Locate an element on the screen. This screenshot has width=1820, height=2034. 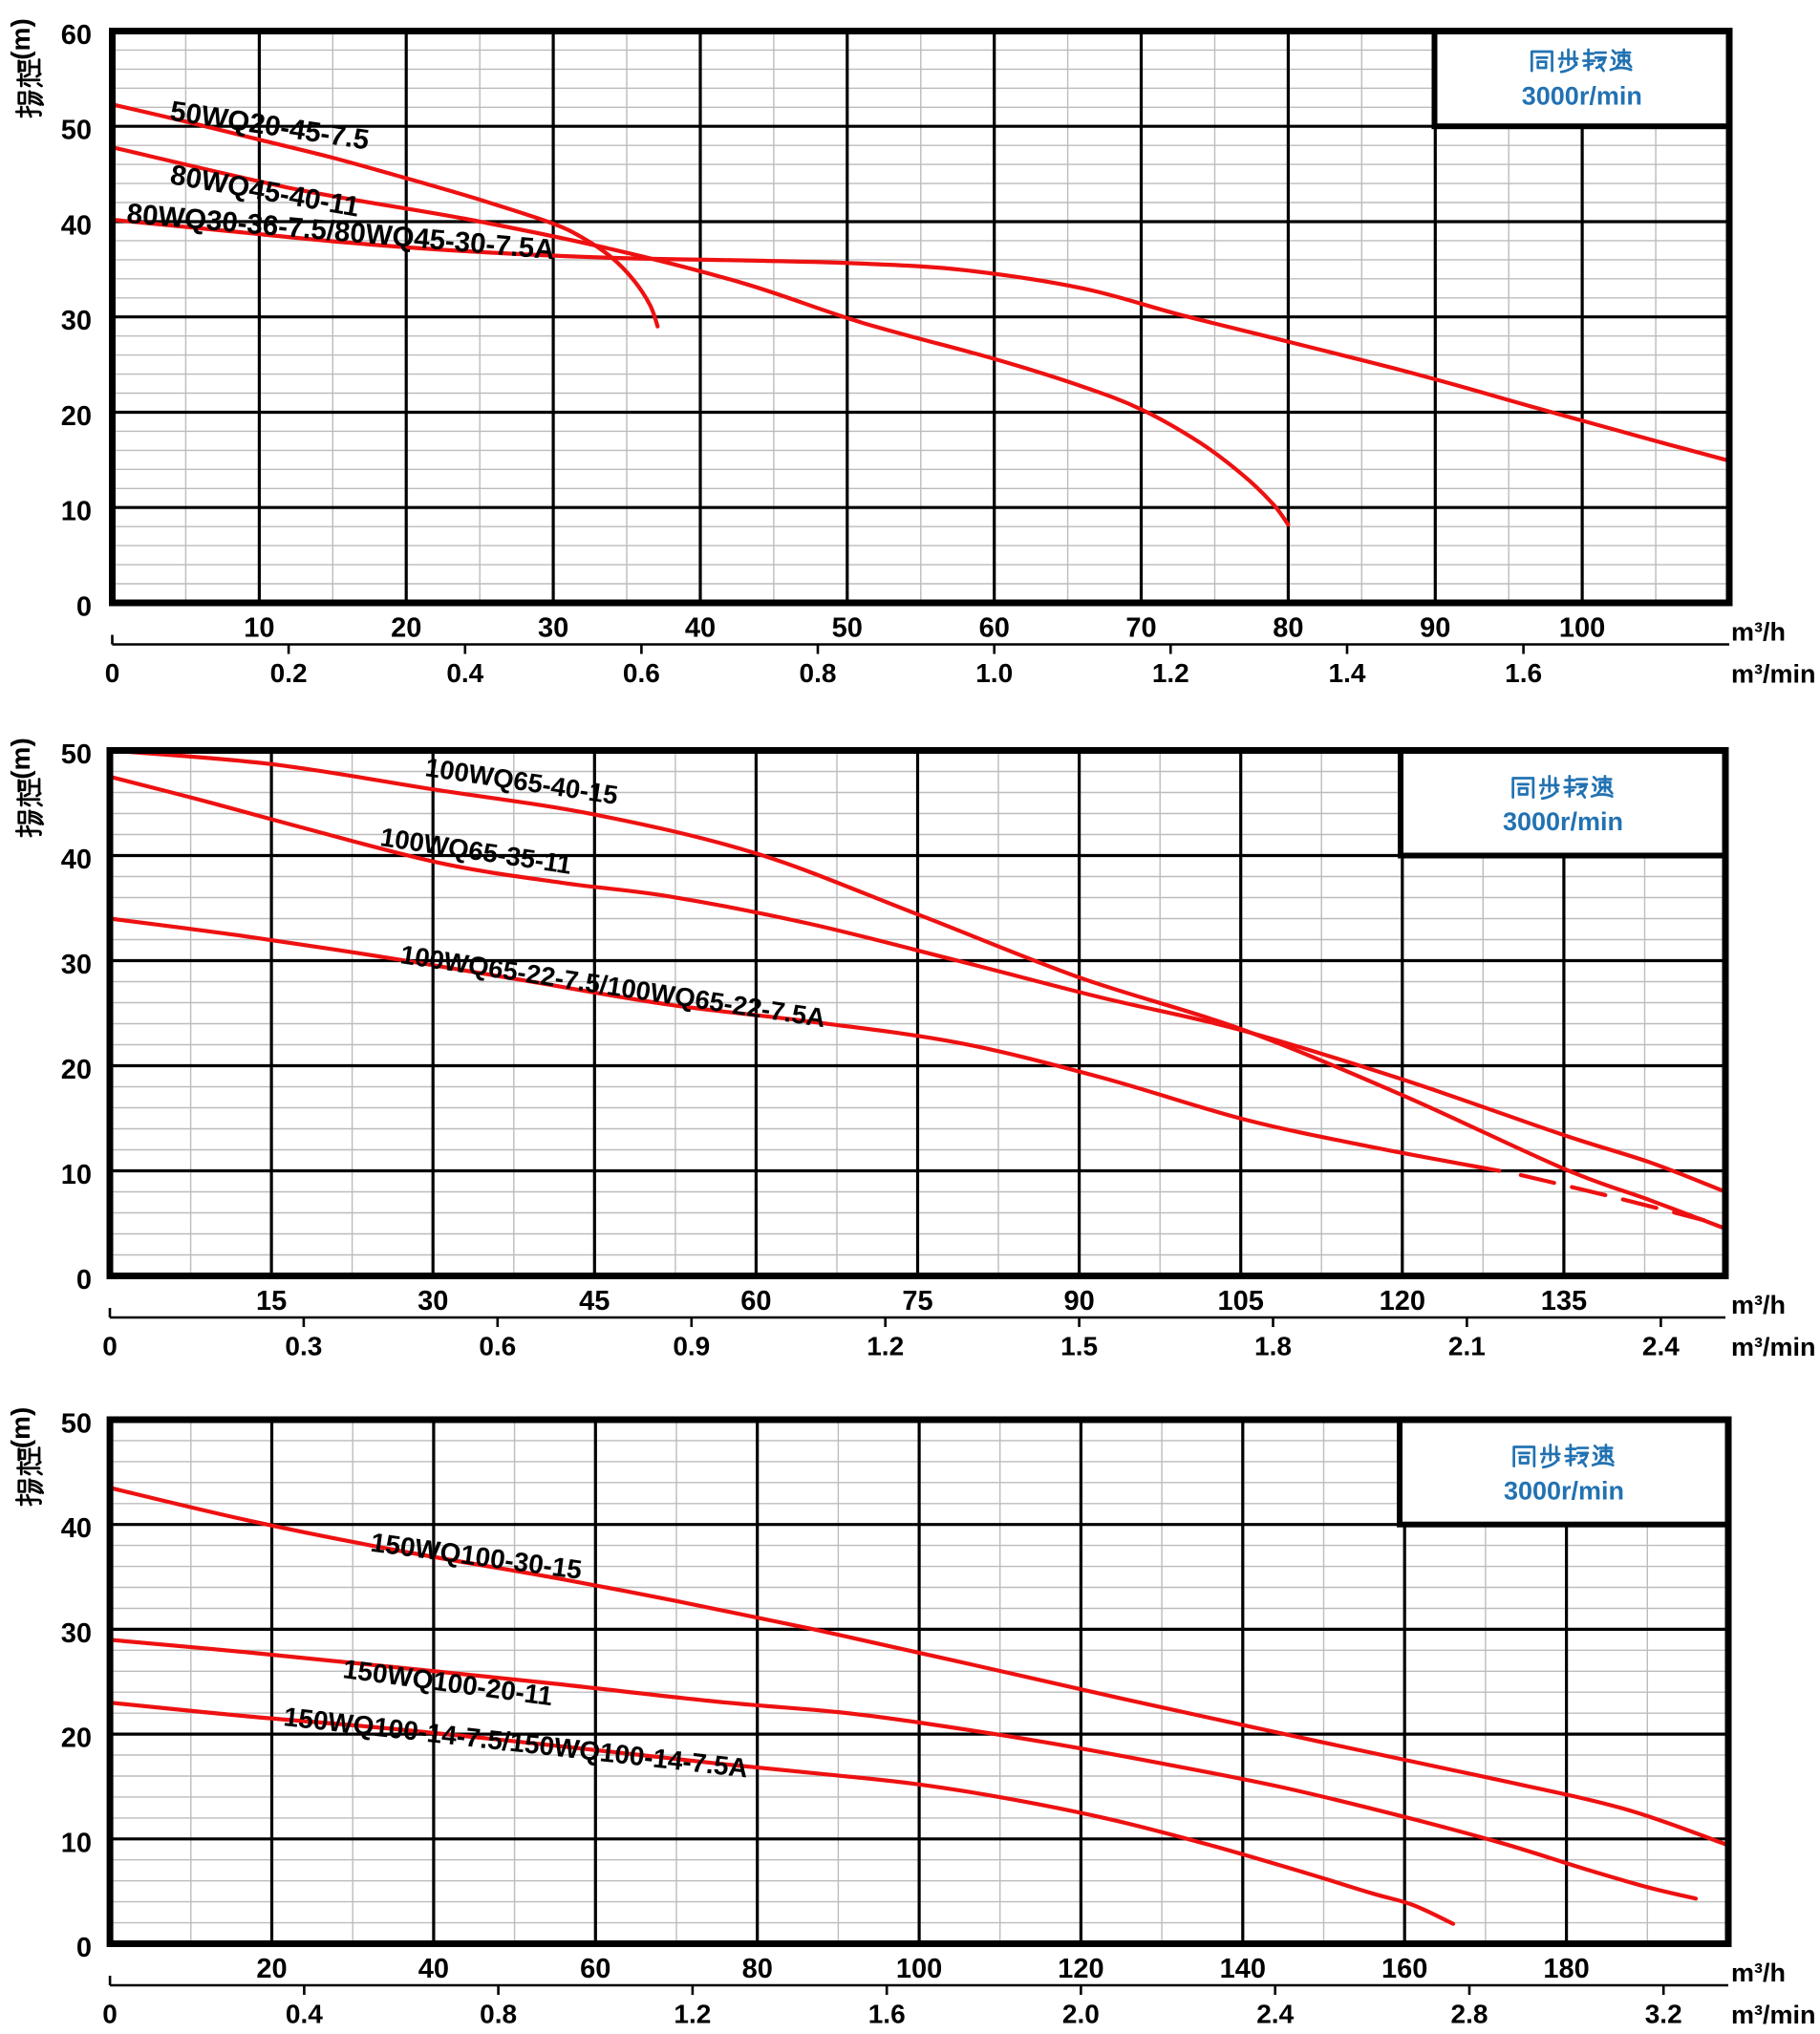
svg-text: 140 is located at coordinates (1243, 1969).